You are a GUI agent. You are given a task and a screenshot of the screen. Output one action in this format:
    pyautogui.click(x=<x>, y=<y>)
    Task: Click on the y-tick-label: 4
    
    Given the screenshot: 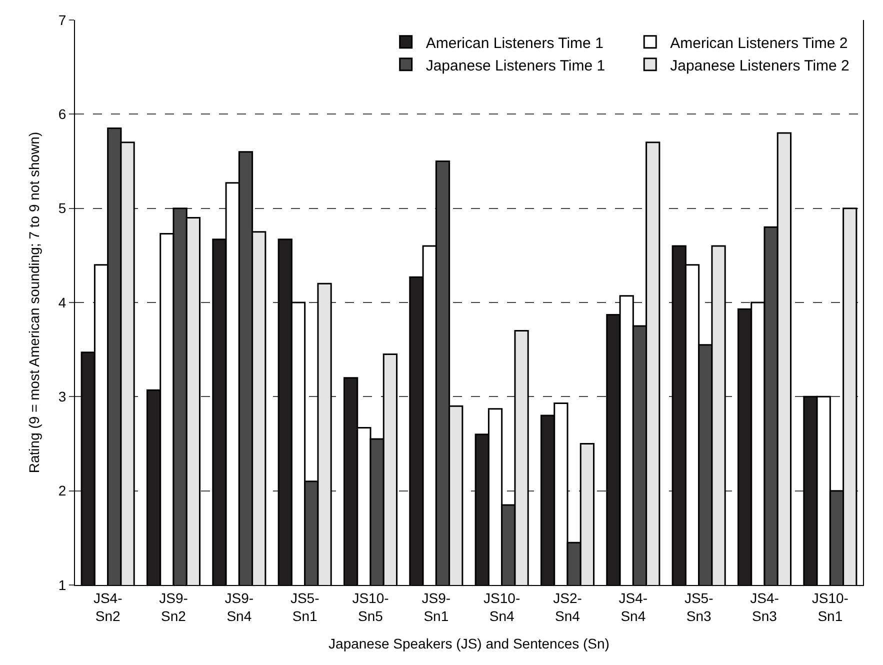 What is the action you would take?
    pyautogui.click(x=62, y=302)
    